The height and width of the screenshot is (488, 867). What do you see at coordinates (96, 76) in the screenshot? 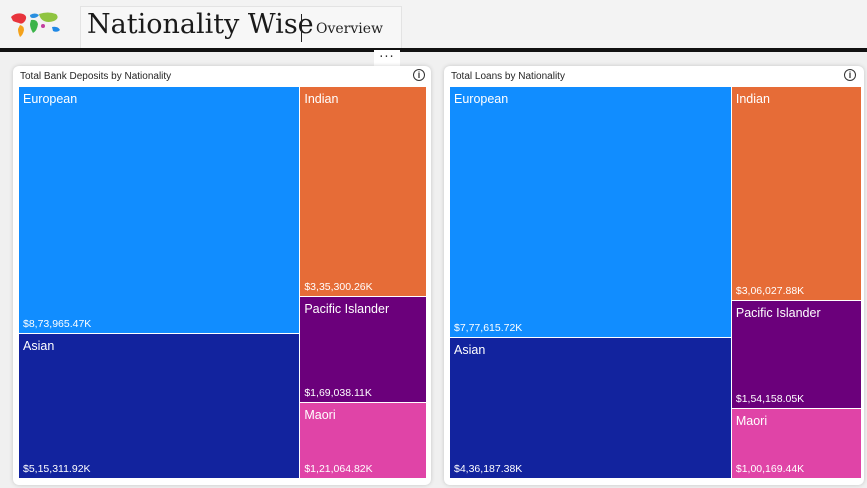
I see `deposits-chart-title: Total Bank Deposits by Nationality` at bounding box center [96, 76].